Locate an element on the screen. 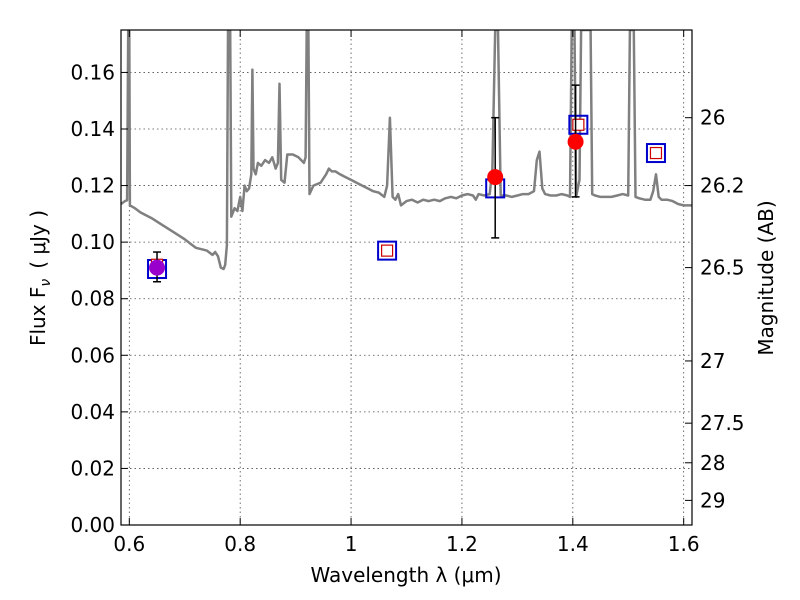 The width and height of the screenshot is (800, 600). y-axis-label-group: Flux Fν ( μJy ) is located at coordinates (40, 278).